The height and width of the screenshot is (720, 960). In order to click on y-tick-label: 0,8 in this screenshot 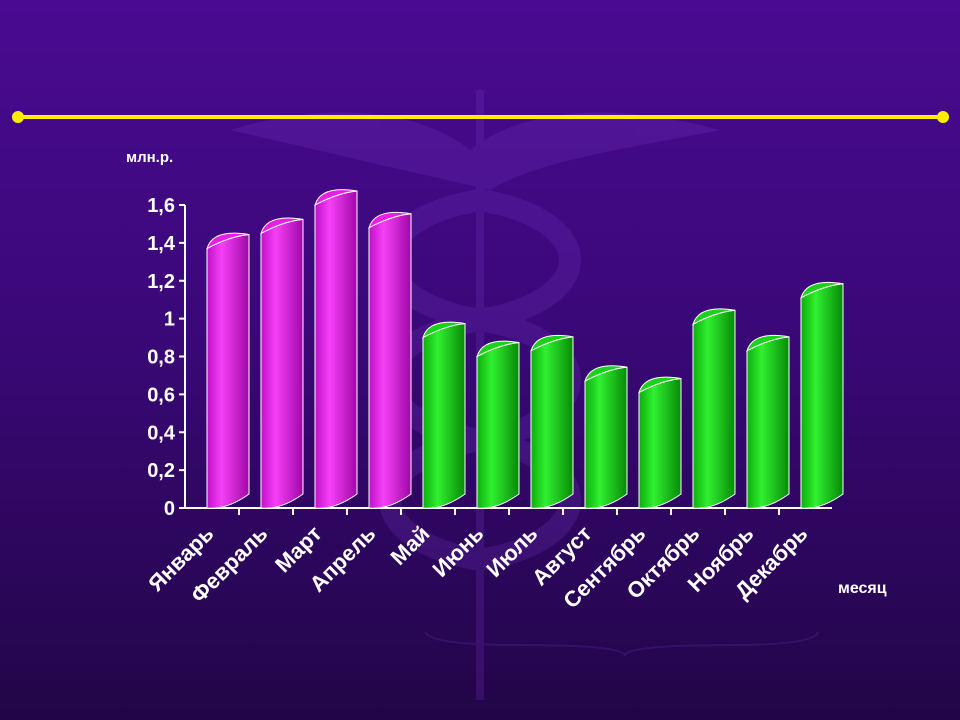, I will do `click(161, 358)`.